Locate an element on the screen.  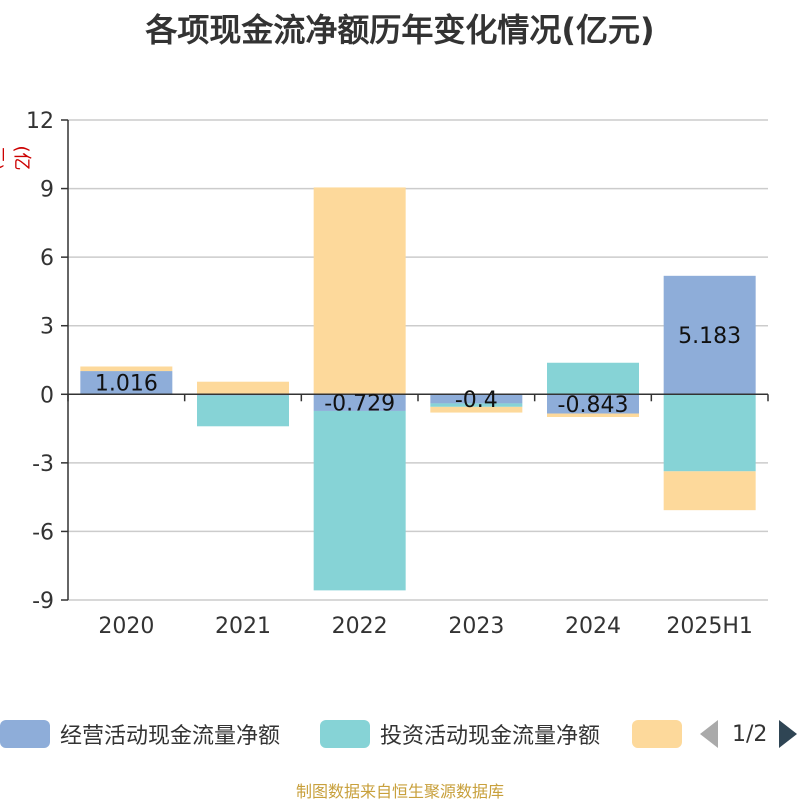
y-tick-label: -3 is located at coordinates (43, 464).